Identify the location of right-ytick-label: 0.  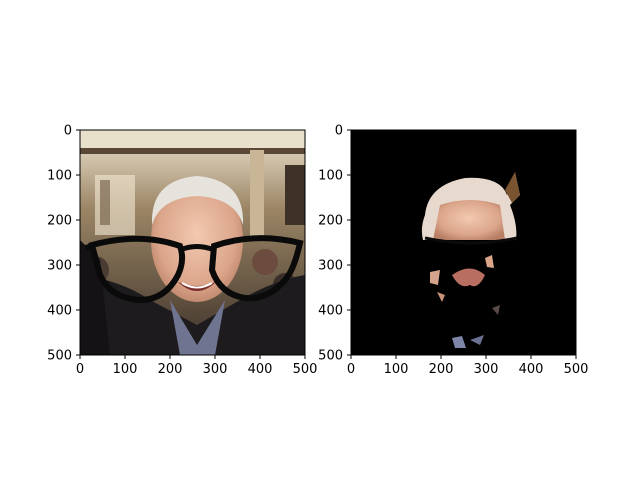
(339, 131).